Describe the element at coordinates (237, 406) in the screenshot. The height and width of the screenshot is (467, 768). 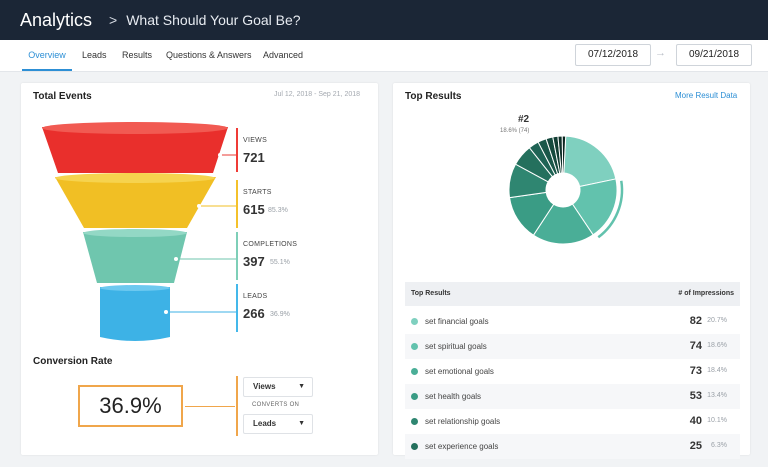
I see `conversion-indicator-bar` at that location.